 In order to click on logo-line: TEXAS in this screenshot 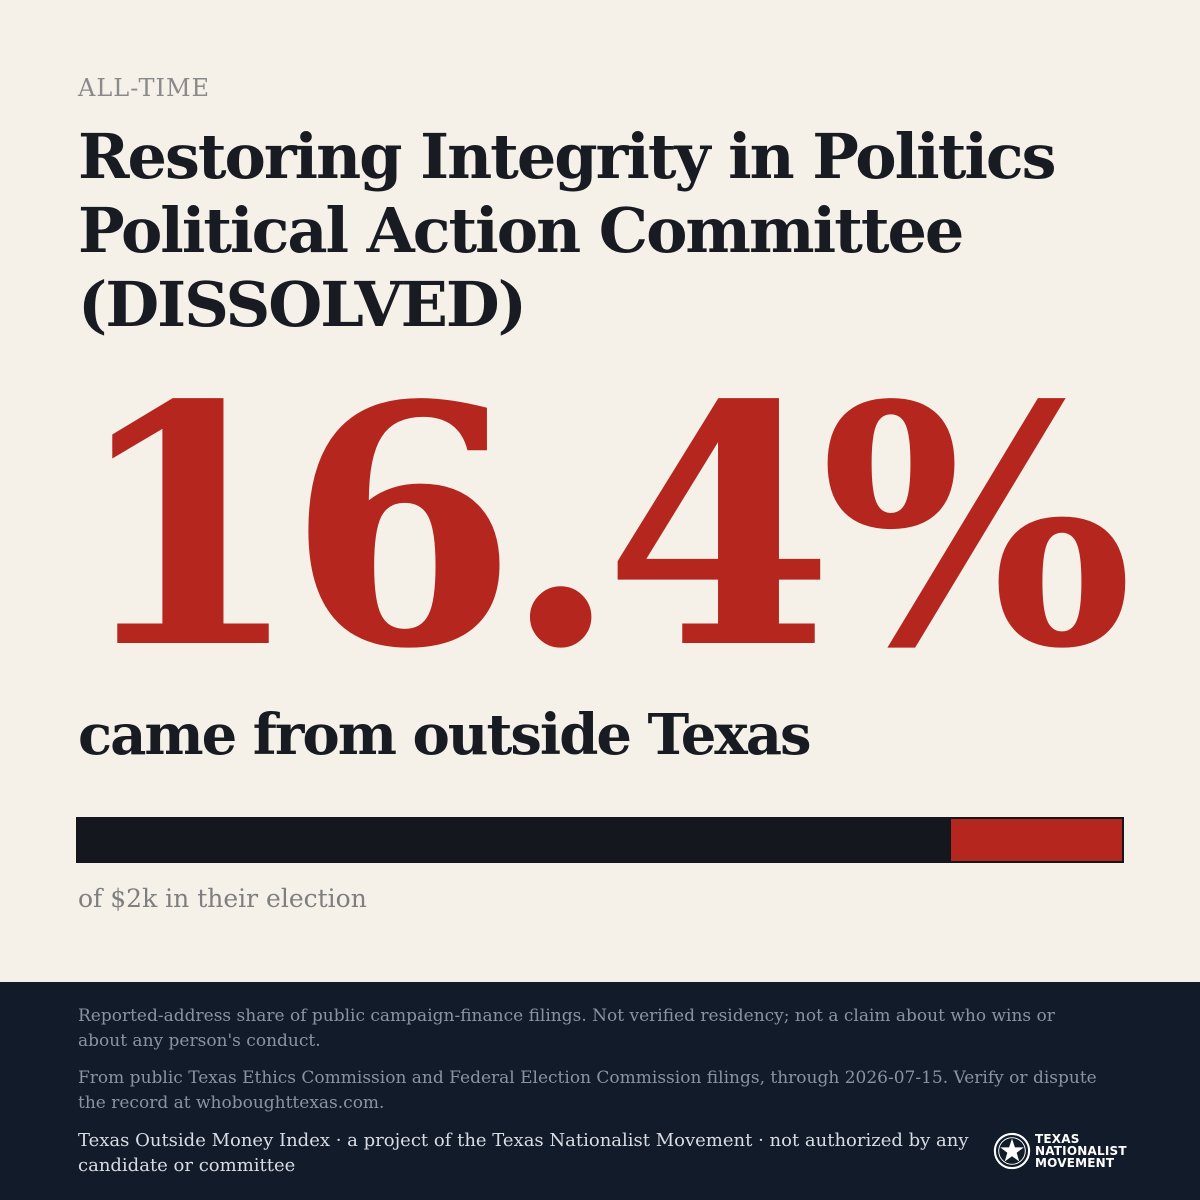, I will do `click(1057, 1139)`.